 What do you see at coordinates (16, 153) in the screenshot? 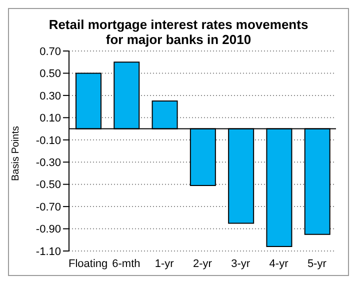
I see `y-axis-title: Basis Points` at bounding box center [16, 153].